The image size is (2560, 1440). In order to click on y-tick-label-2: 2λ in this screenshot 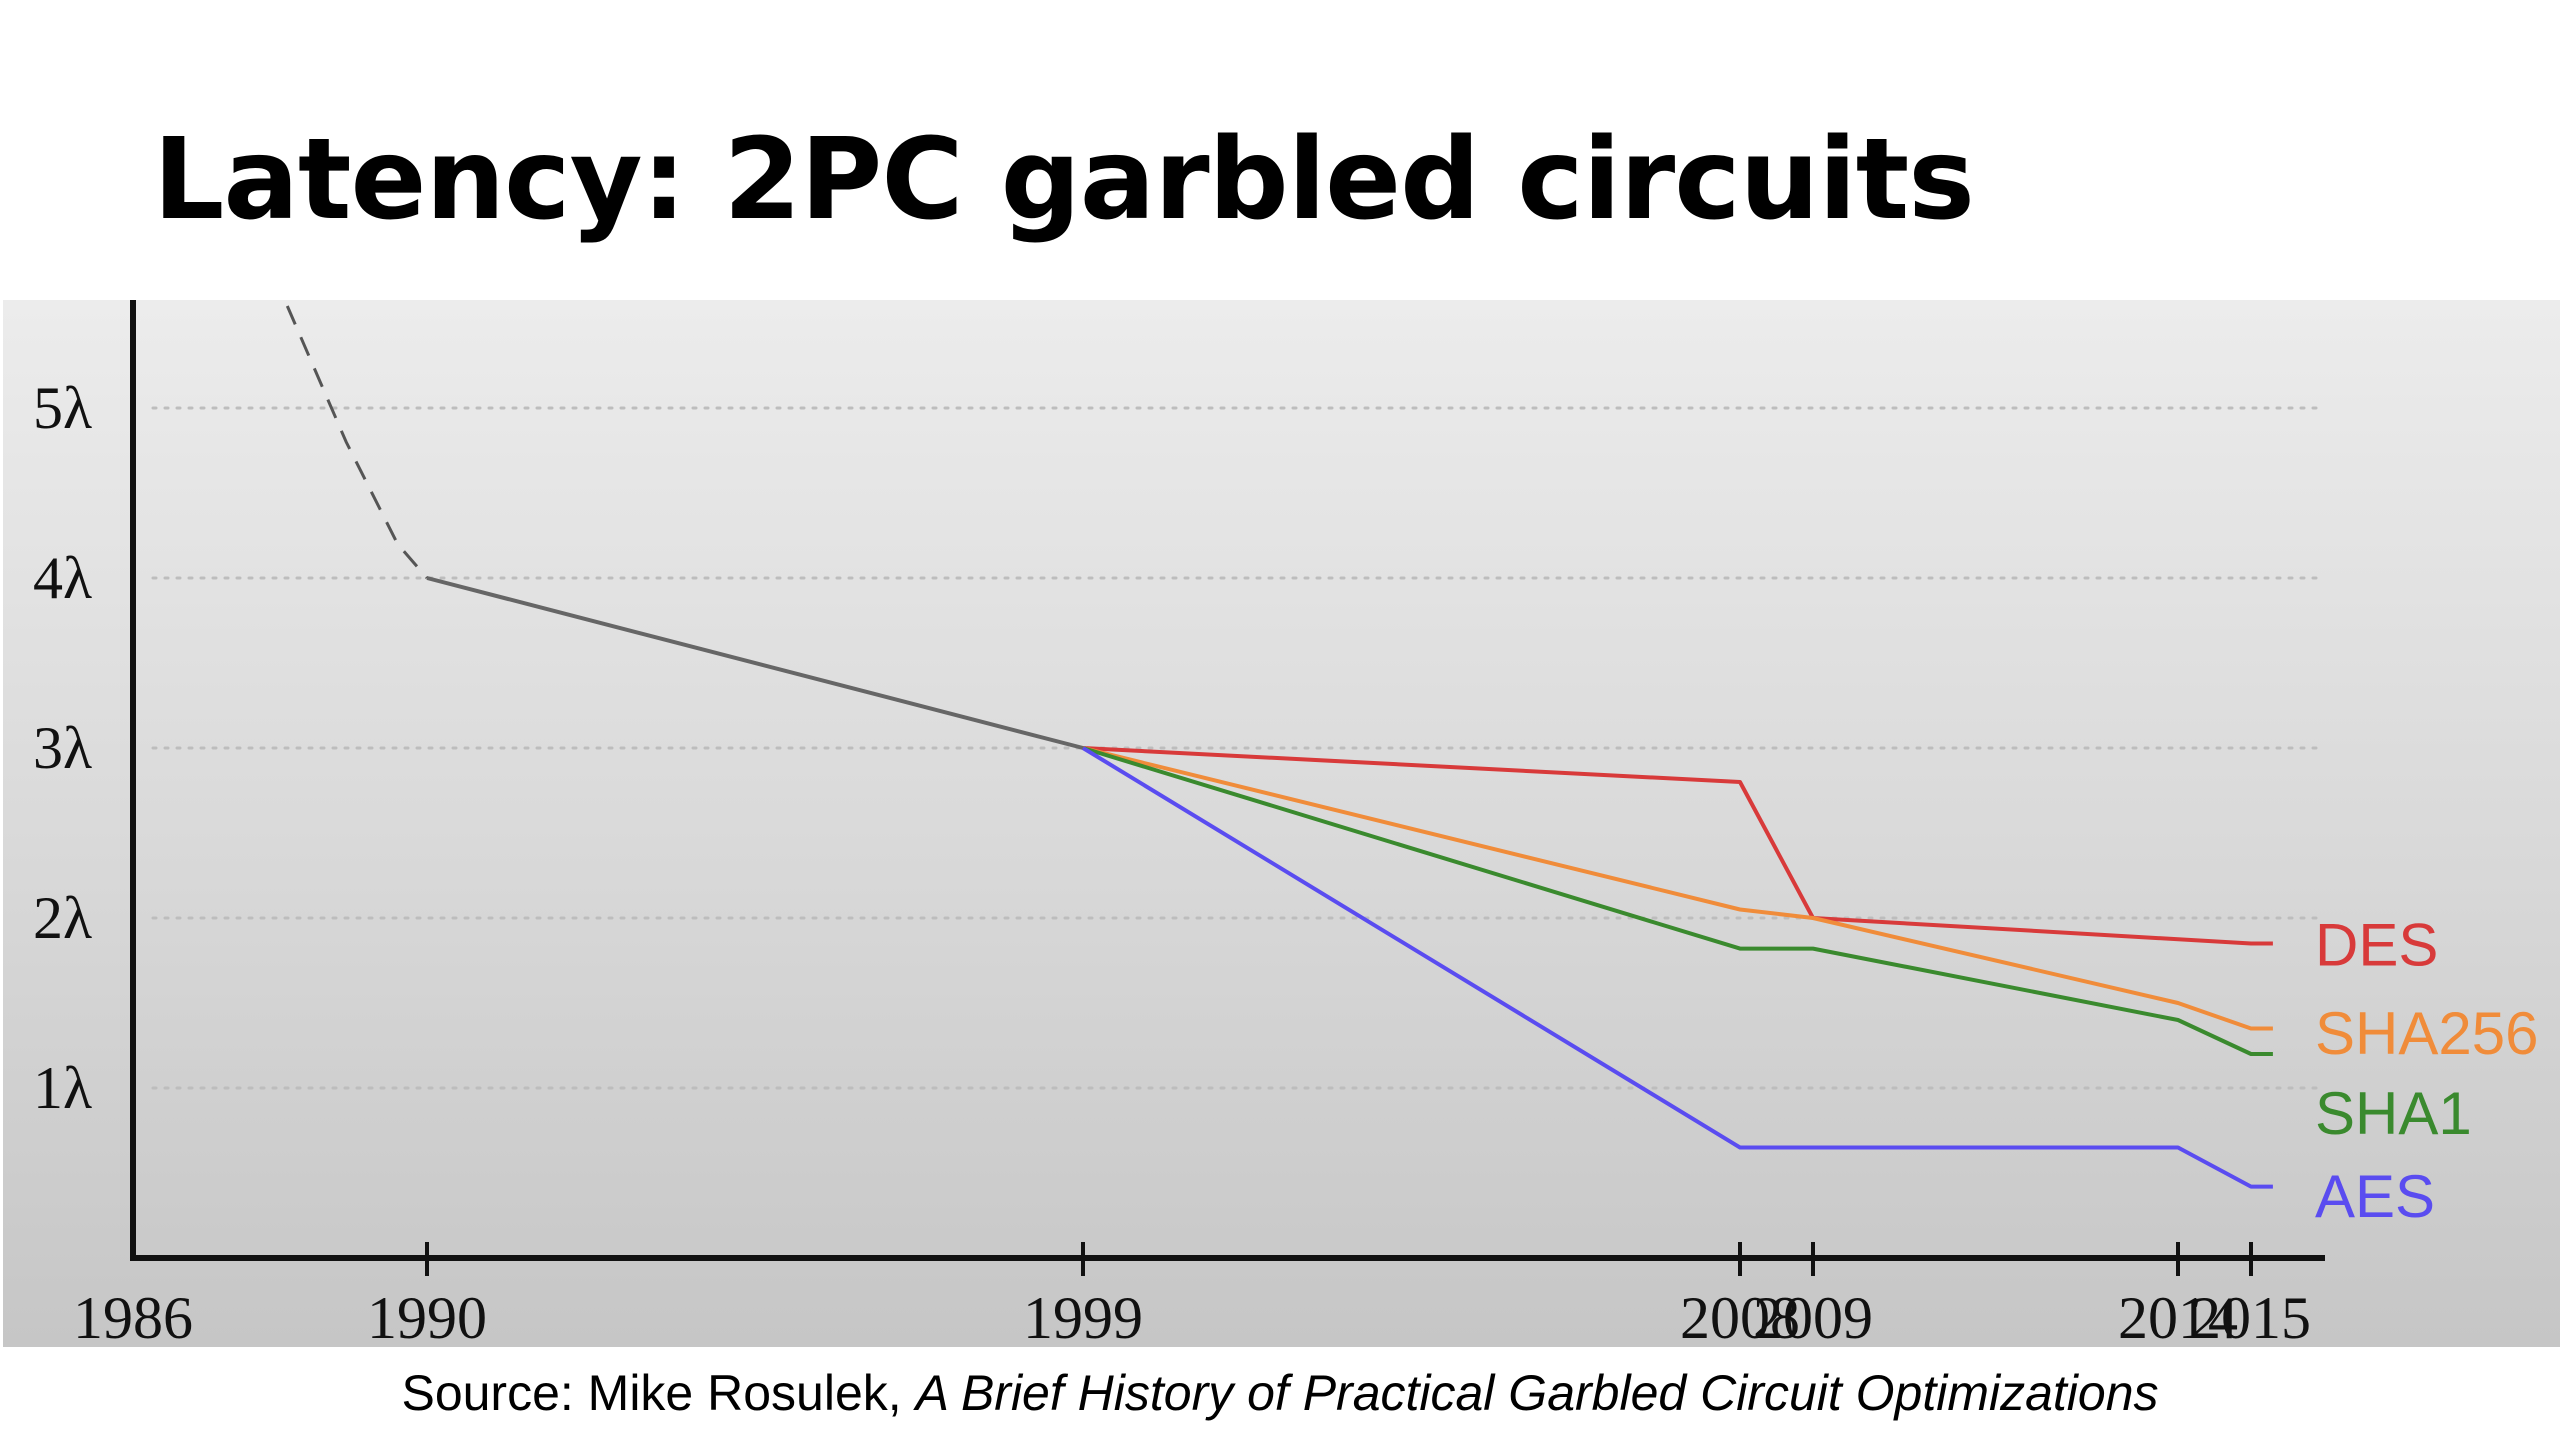, I will do `click(62, 918)`.